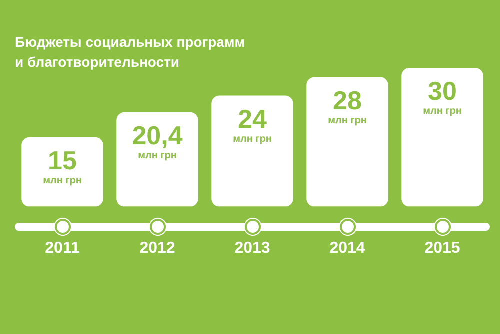 This screenshot has height=334, width=500. Describe the element at coordinates (158, 141) in the screenshot. I see `data-label: 20,4 млн грн` at that location.